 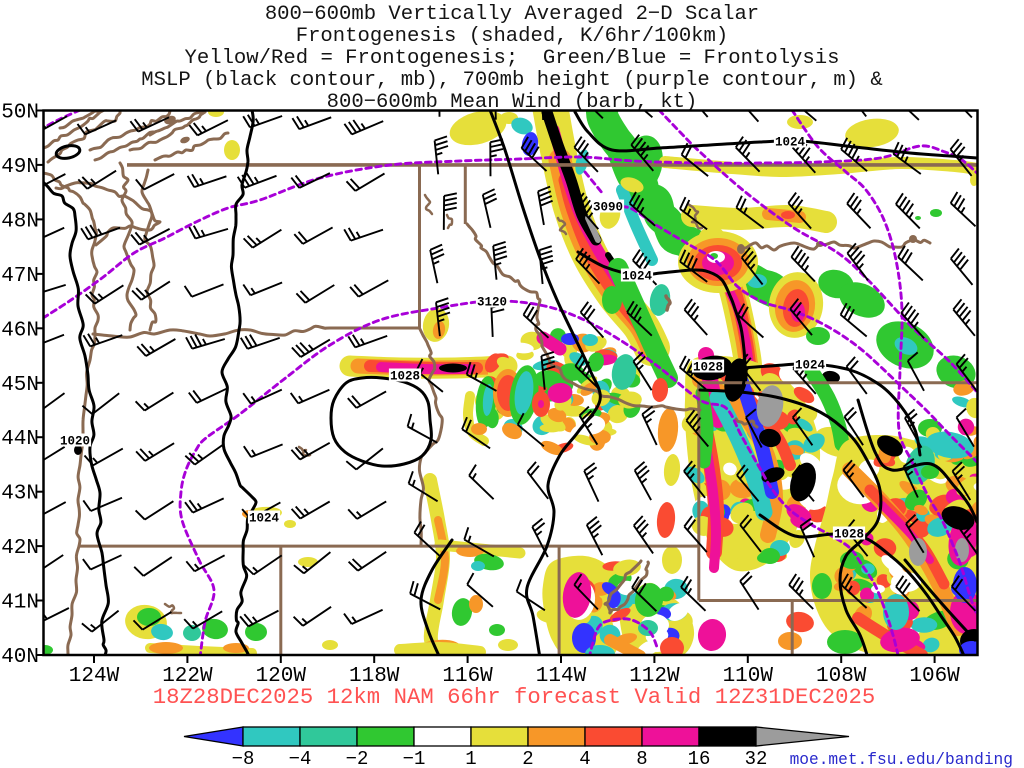 I want to click on svg-text: 8, so click(x=641, y=758).